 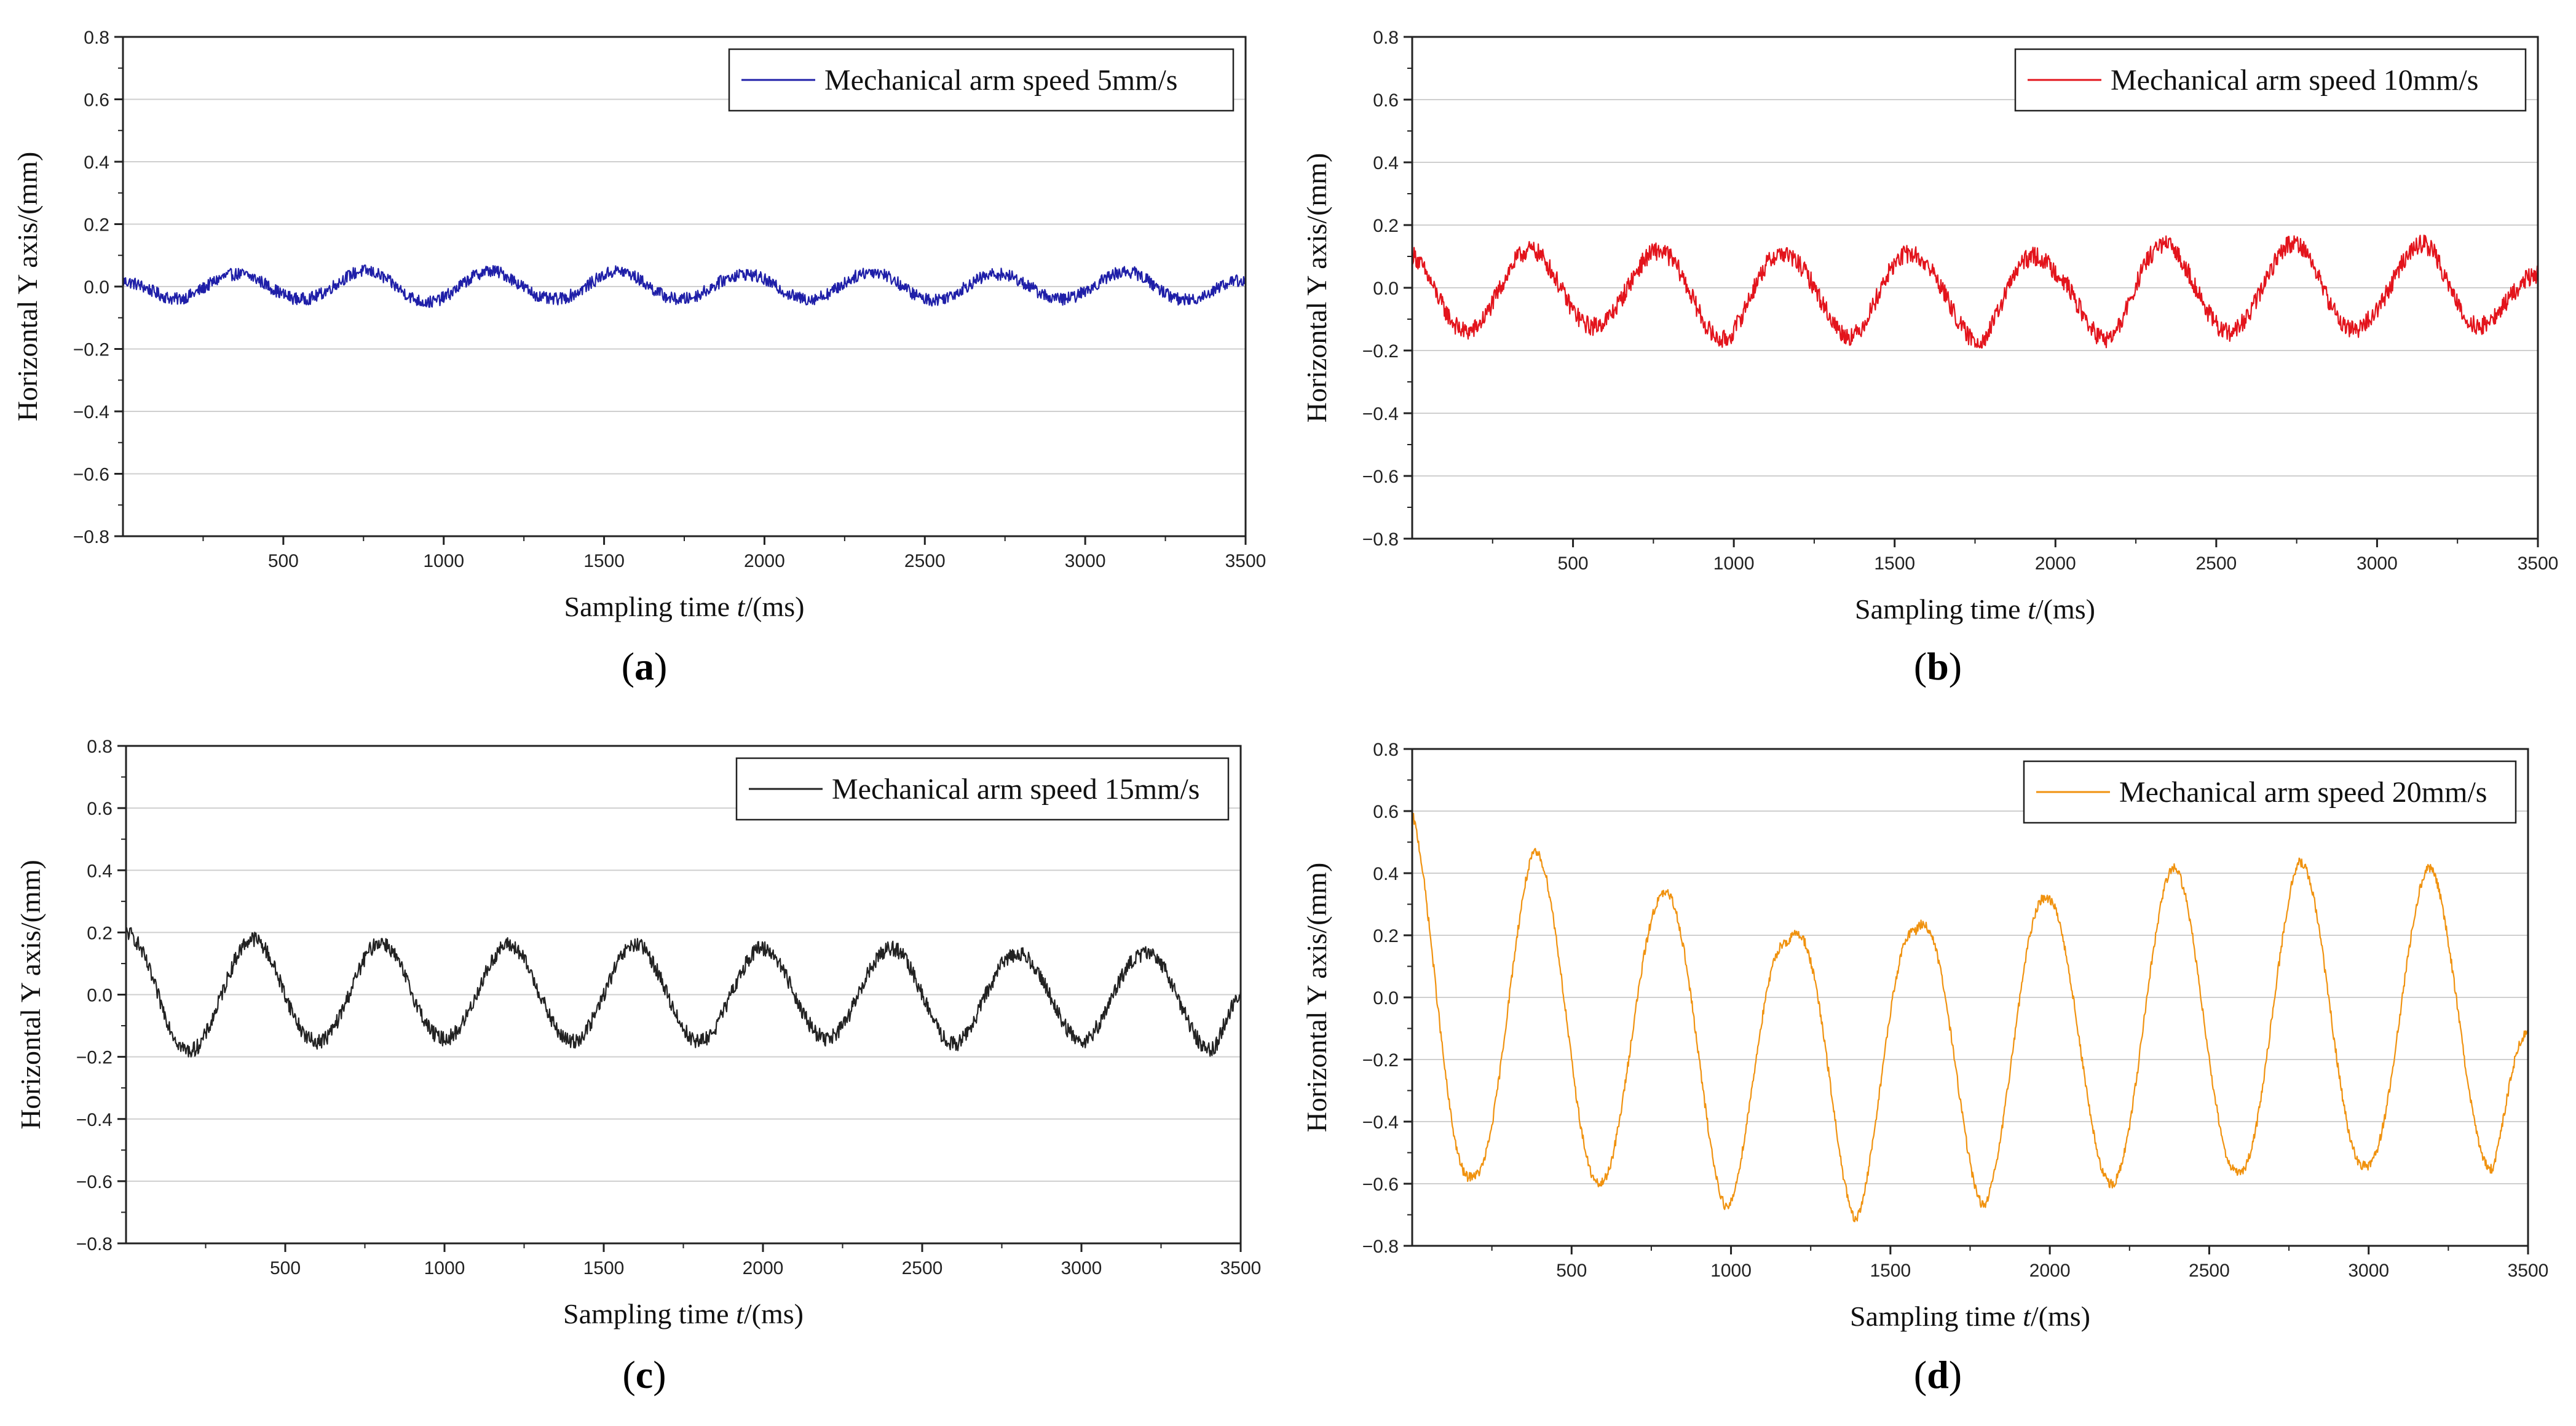 What do you see at coordinates (1000, 80) in the screenshot?
I see `legend-entry: Mechanical arm speed 5mm/s` at bounding box center [1000, 80].